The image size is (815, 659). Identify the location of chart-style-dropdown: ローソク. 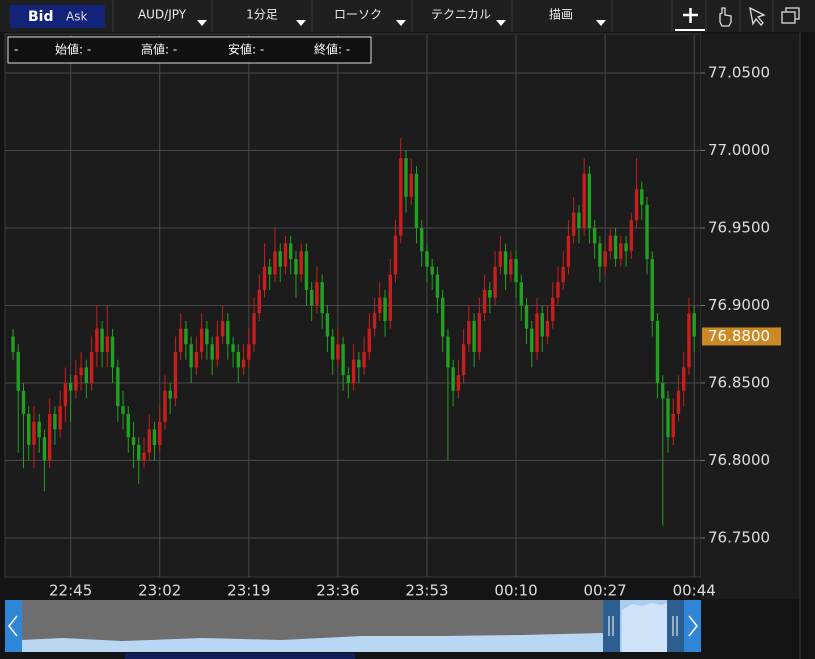
(358, 15).